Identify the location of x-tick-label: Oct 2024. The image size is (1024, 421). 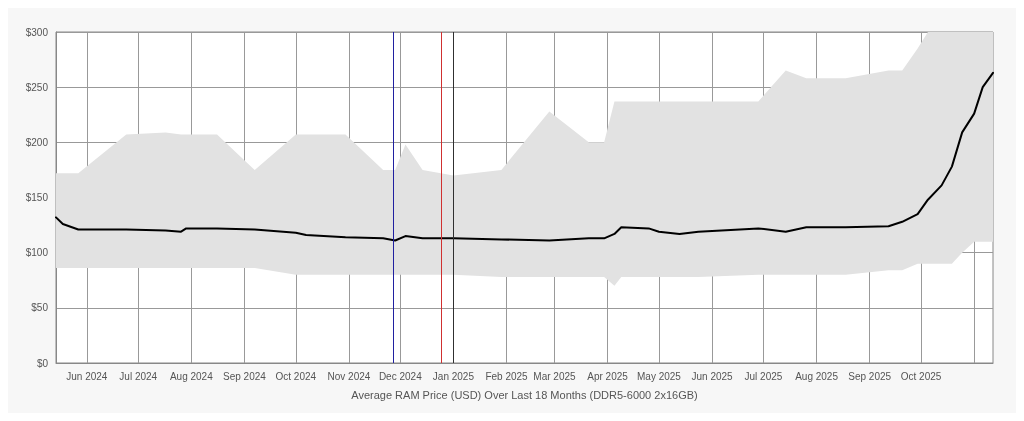
(296, 376).